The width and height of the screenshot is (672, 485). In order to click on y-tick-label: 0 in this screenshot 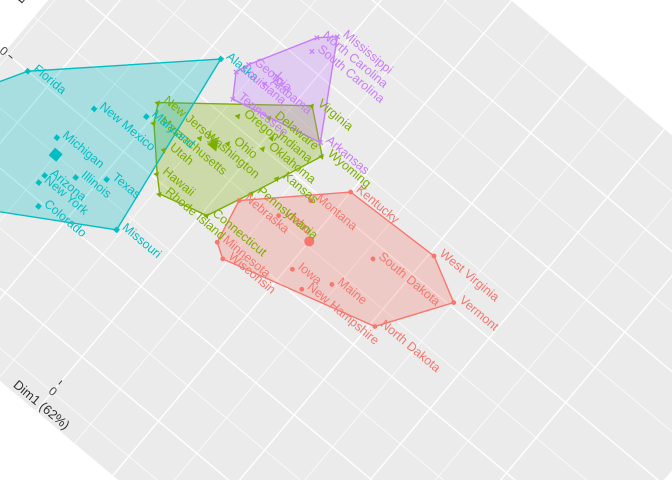, I will do `click(5, 51)`.